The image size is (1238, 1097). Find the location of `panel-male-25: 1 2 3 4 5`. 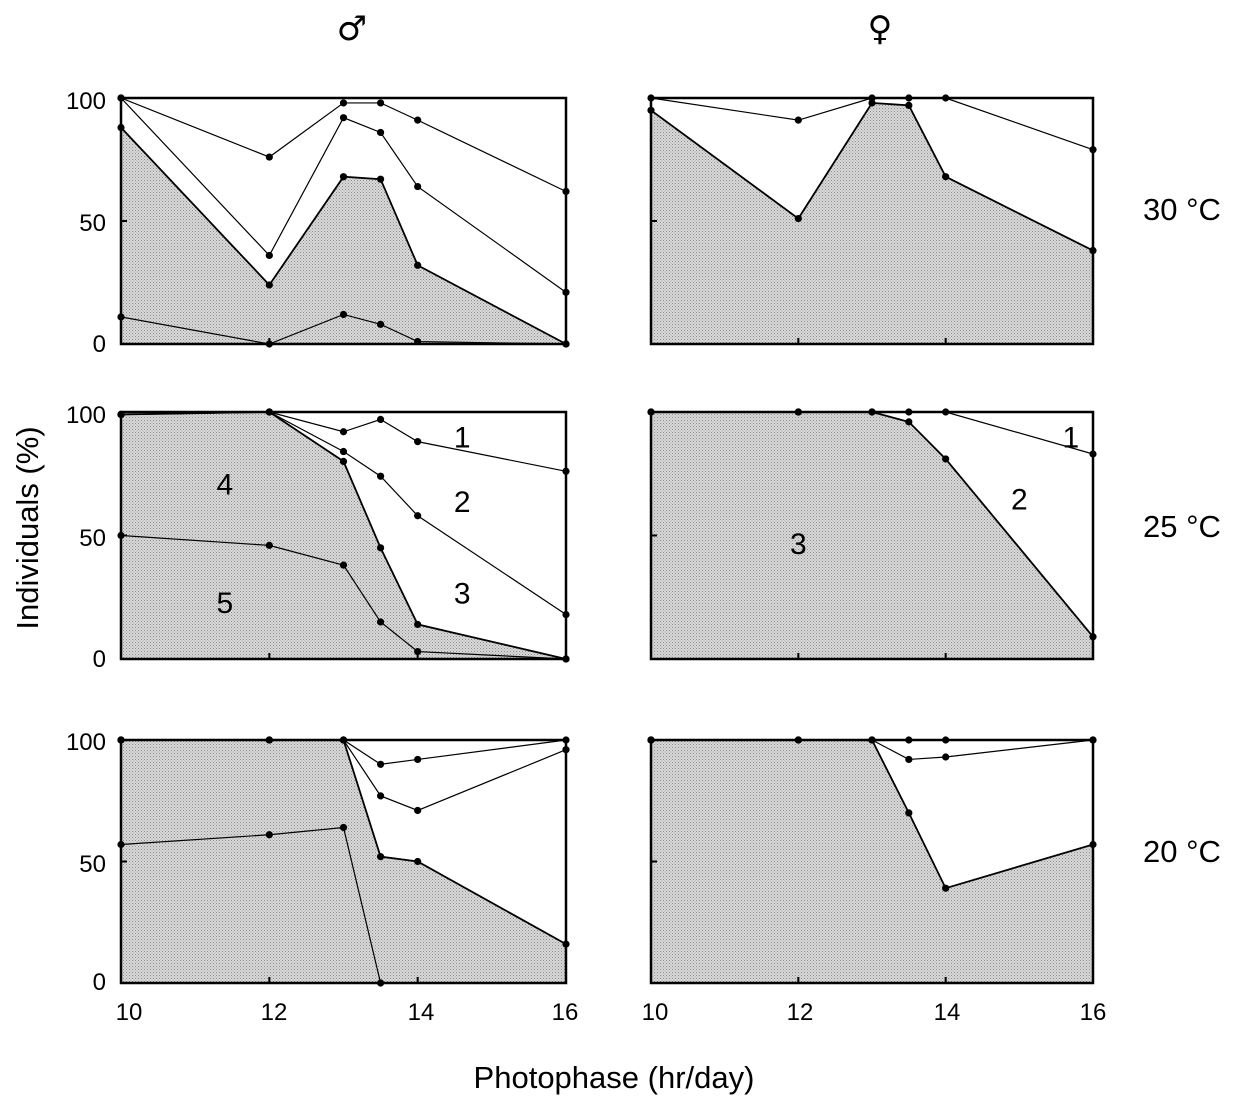

panel-male-25: 1 2 3 4 5 is located at coordinates (343, 535).